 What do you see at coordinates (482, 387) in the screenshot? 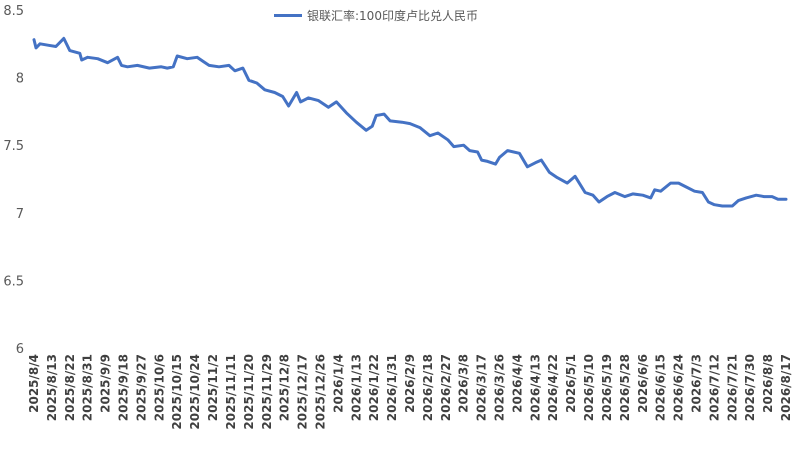
I see `x-tick-label: 2026/3/17` at bounding box center [482, 387].